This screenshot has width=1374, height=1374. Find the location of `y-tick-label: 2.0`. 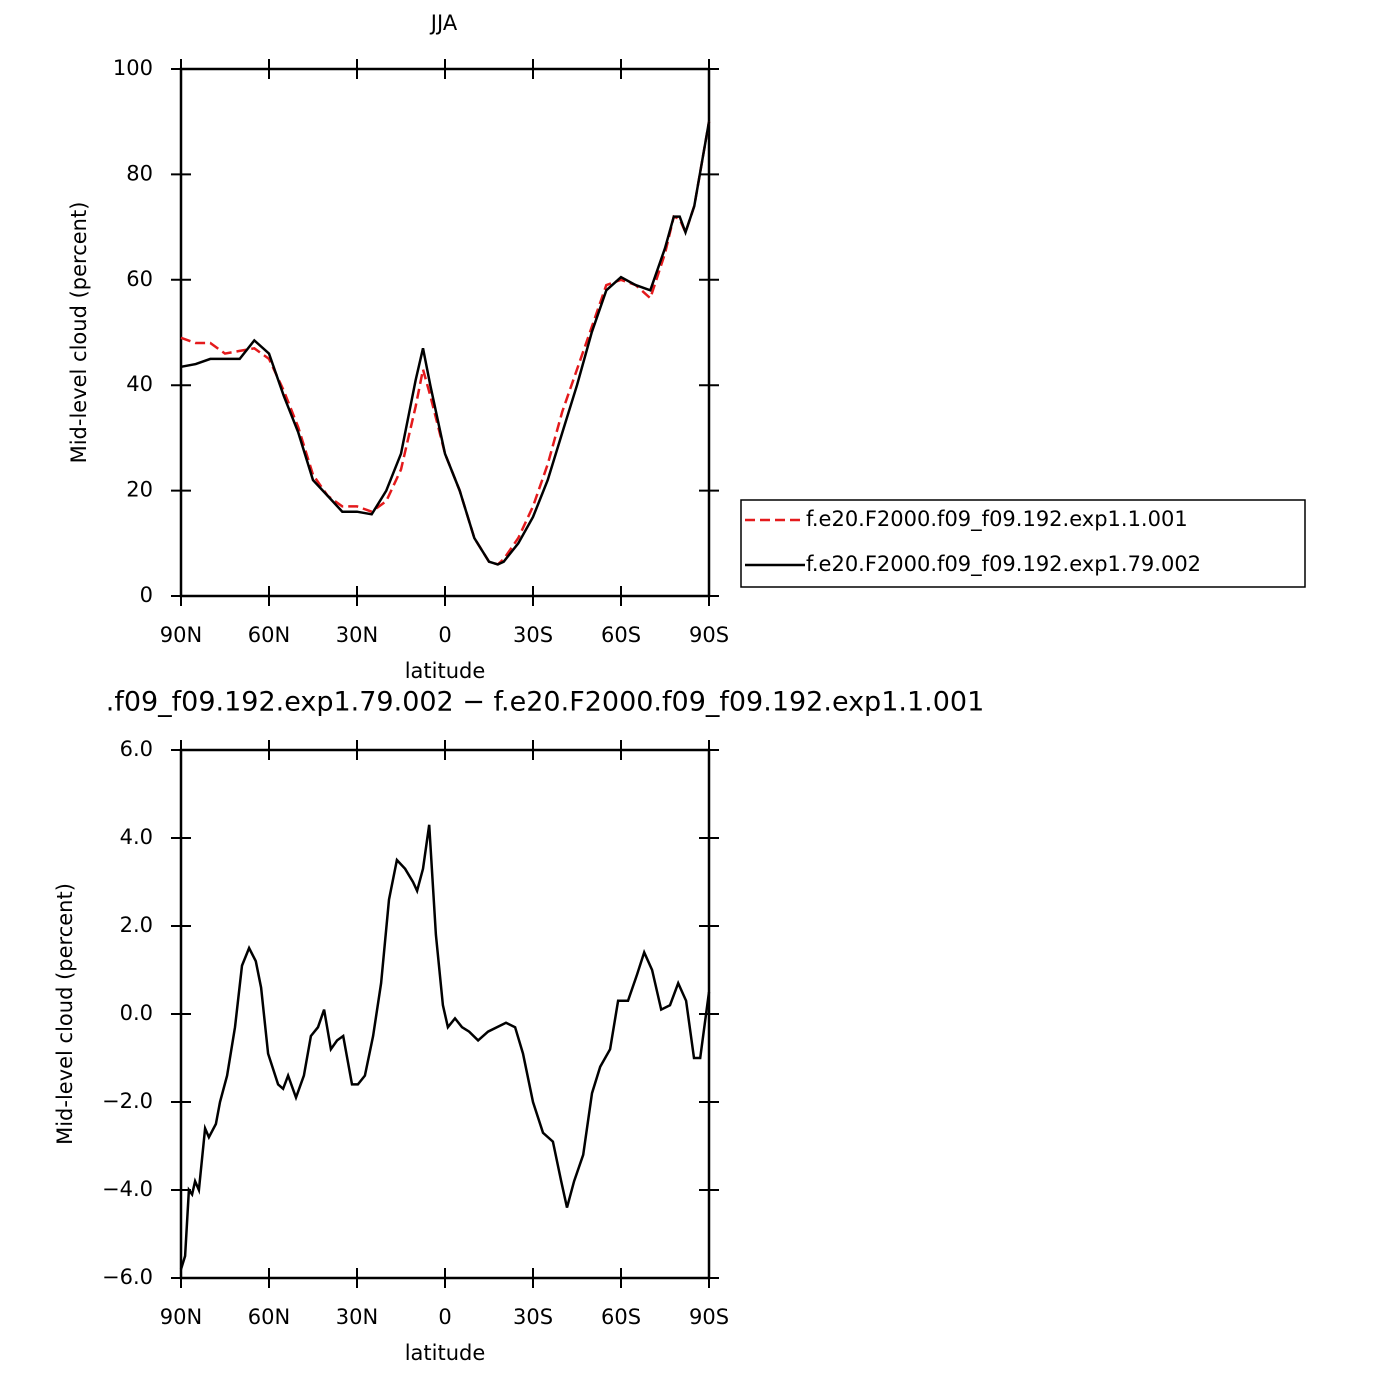

y-tick-label: 2.0 is located at coordinates (136, 925).